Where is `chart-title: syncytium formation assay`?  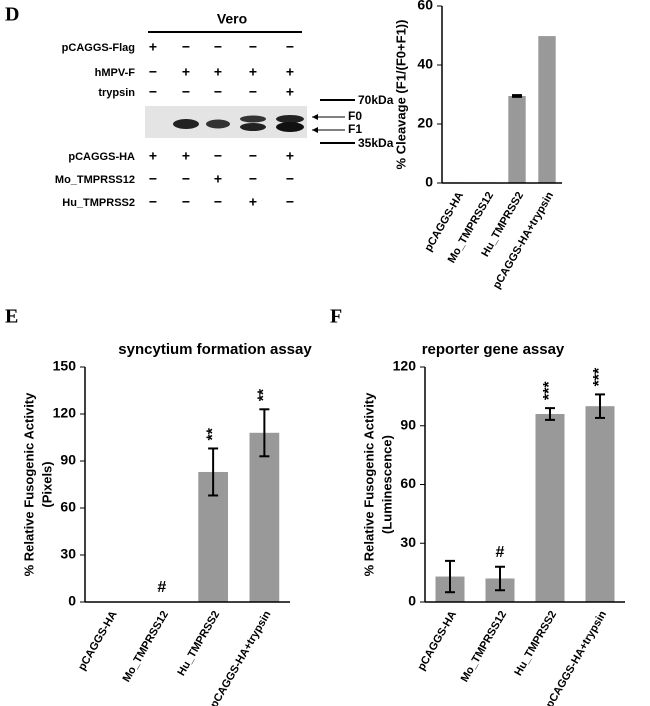
chart-title: syncytium formation assay is located at coordinates (215, 349).